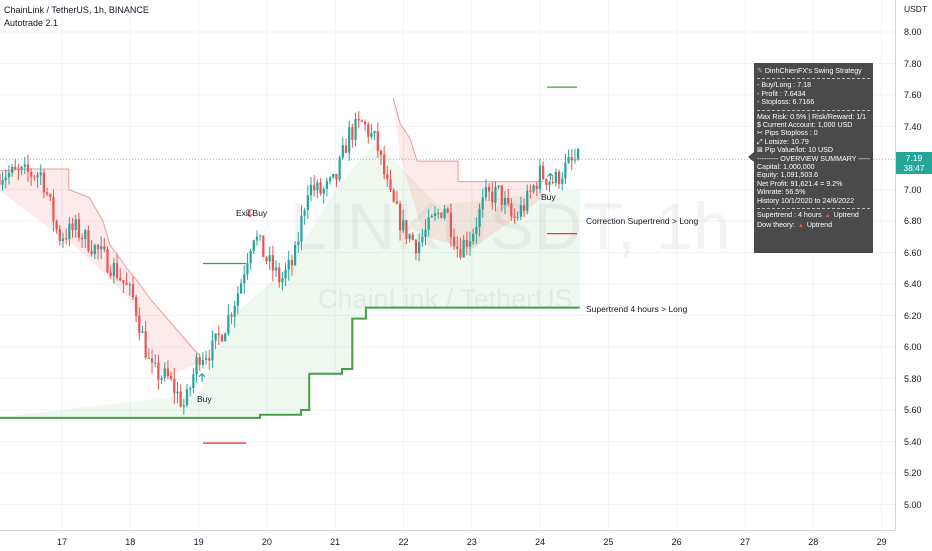 This screenshot has height=551, width=932. What do you see at coordinates (548, 197) in the screenshot?
I see `buy-label-2: Buy` at bounding box center [548, 197].